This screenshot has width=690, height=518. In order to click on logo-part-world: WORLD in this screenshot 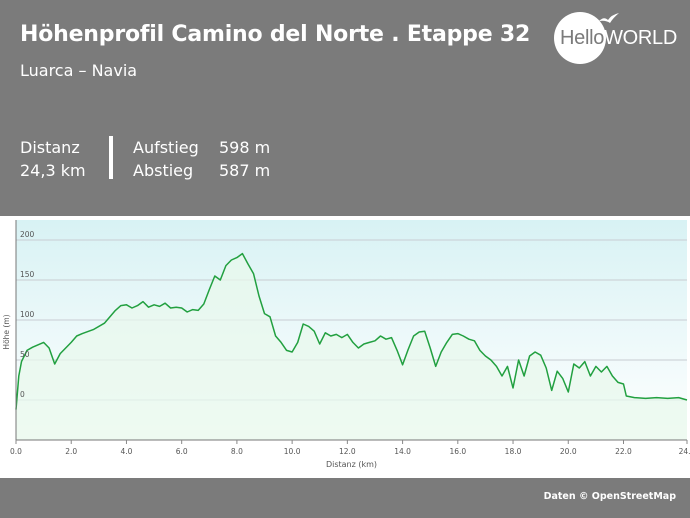, I will do `click(641, 38)`.